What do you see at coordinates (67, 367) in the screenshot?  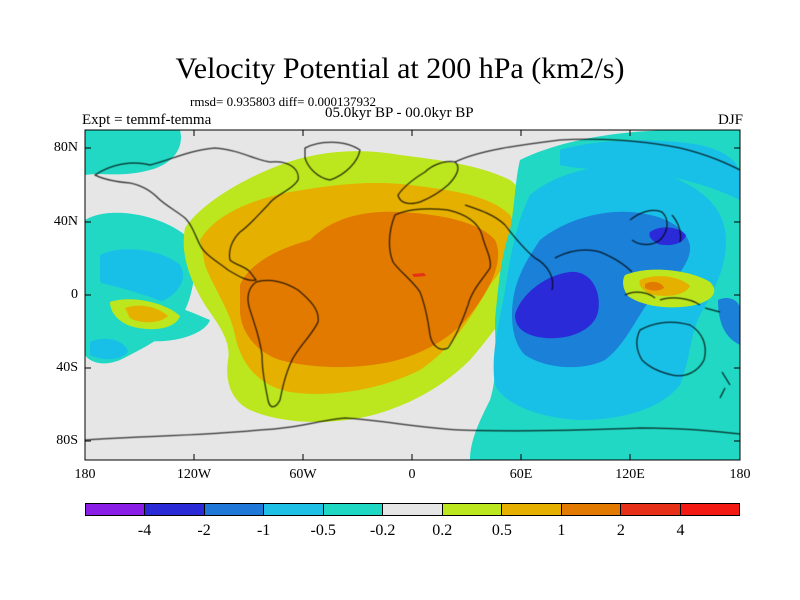 I see `lat-label: 40S` at bounding box center [67, 367].